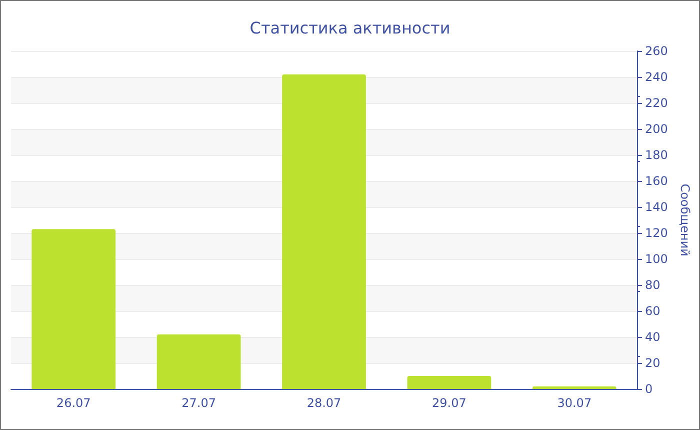 Image resolution: width=700 pixels, height=430 pixels. Describe the element at coordinates (656, 103) in the screenshot. I see `y2-tick-label: 220` at that location.